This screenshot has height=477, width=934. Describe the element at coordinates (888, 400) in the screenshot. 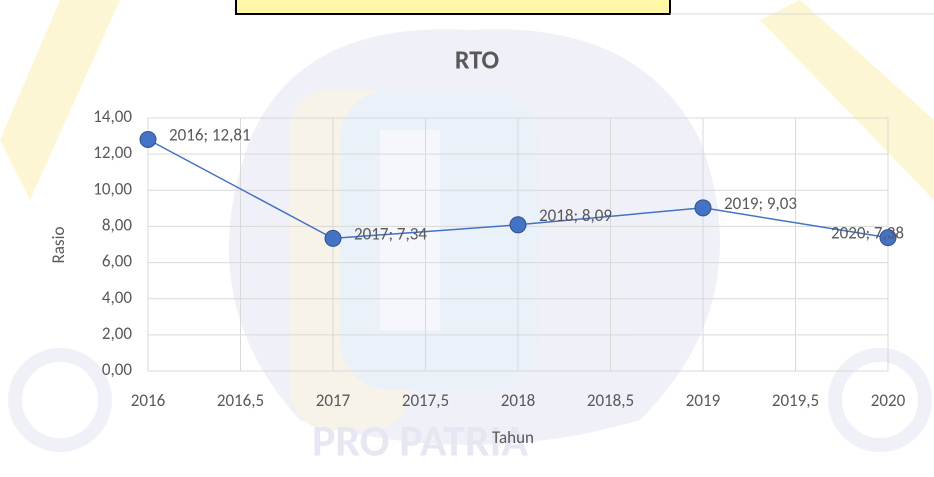

I see `x-tick-label: 2020` at that location.